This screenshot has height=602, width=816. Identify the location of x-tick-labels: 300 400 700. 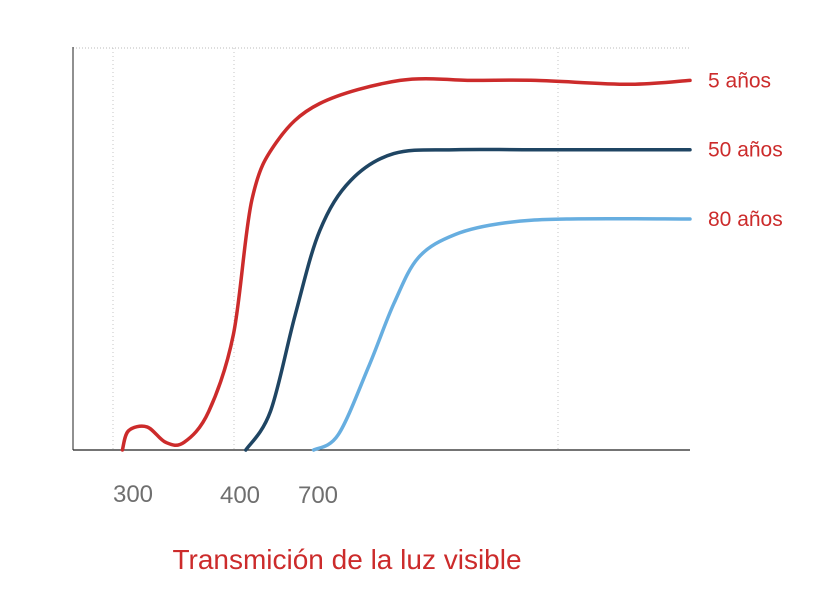
(225, 495).